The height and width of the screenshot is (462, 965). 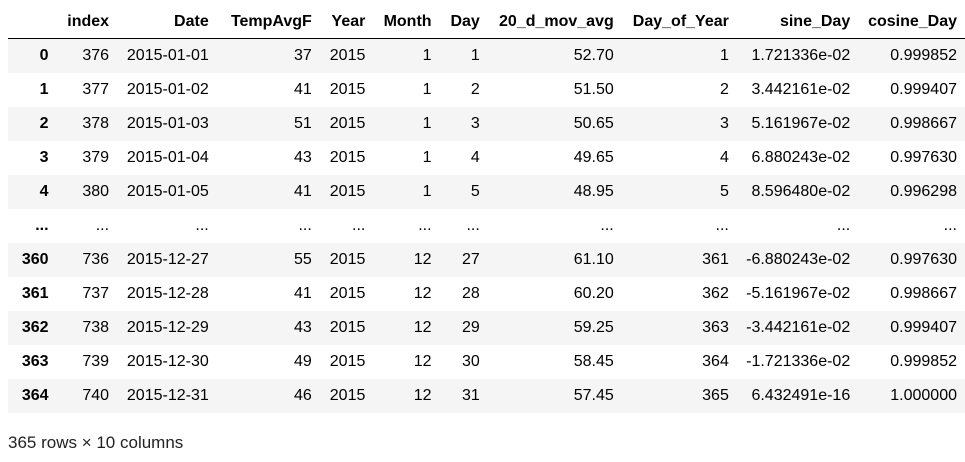 What do you see at coordinates (471, 327) in the screenshot?
I see `table-cell: 29` at bounding box center [471, 327].